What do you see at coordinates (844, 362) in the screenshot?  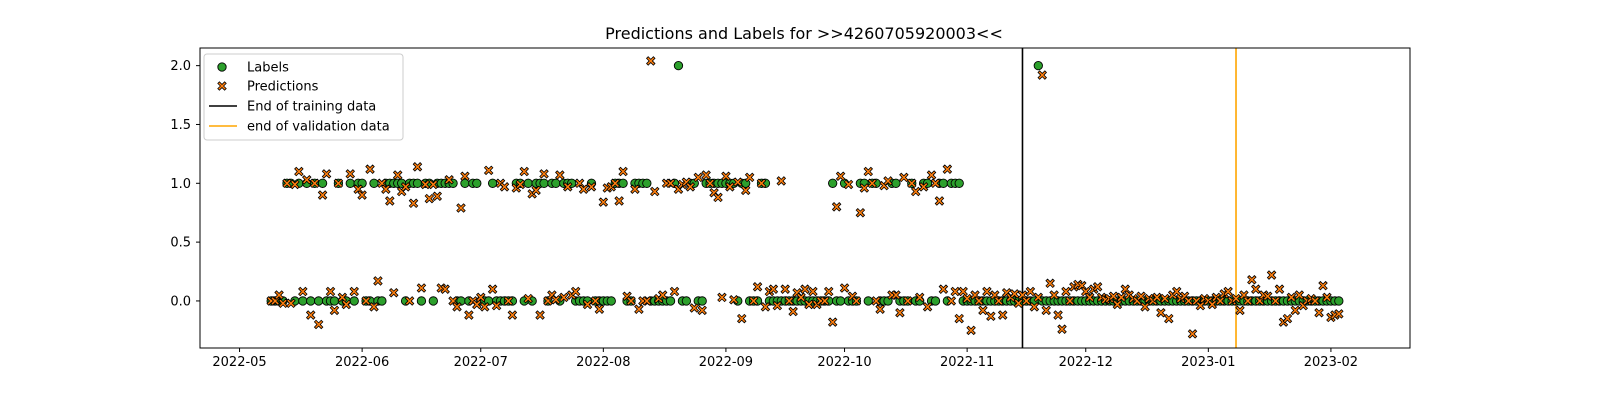 I see `x-tick-label: 2022-10` at bounding box center [844, 362].